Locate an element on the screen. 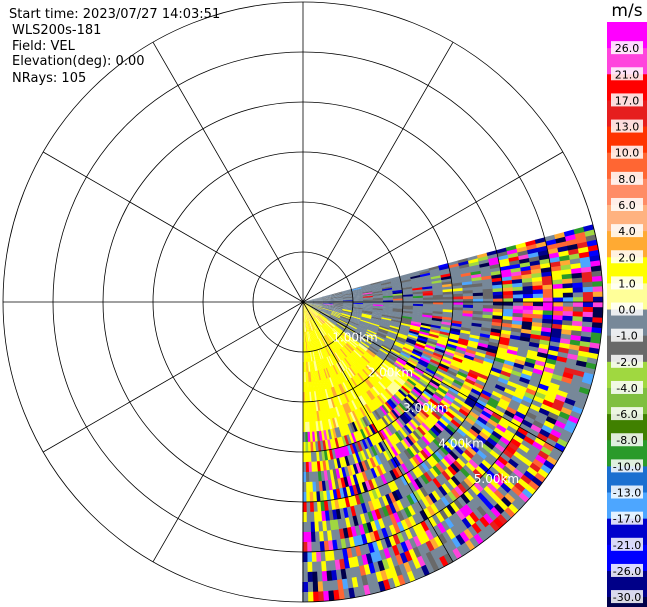 The height and width of the screenshot is (607, 647). colorbar-title: m/s is located at coordinates (626, 11).